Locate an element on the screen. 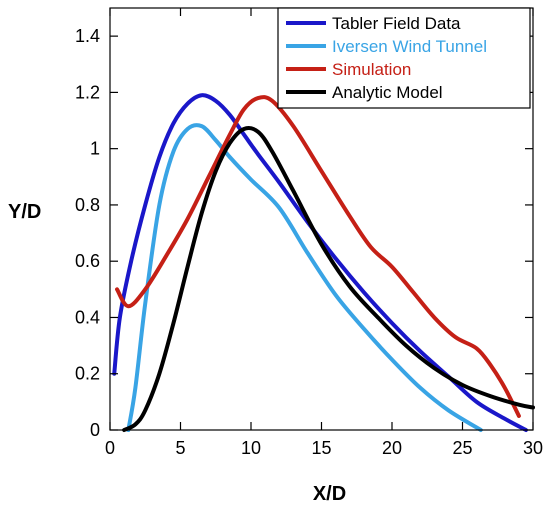  x-tick-label: 20 is located at coordinates (392, 448).